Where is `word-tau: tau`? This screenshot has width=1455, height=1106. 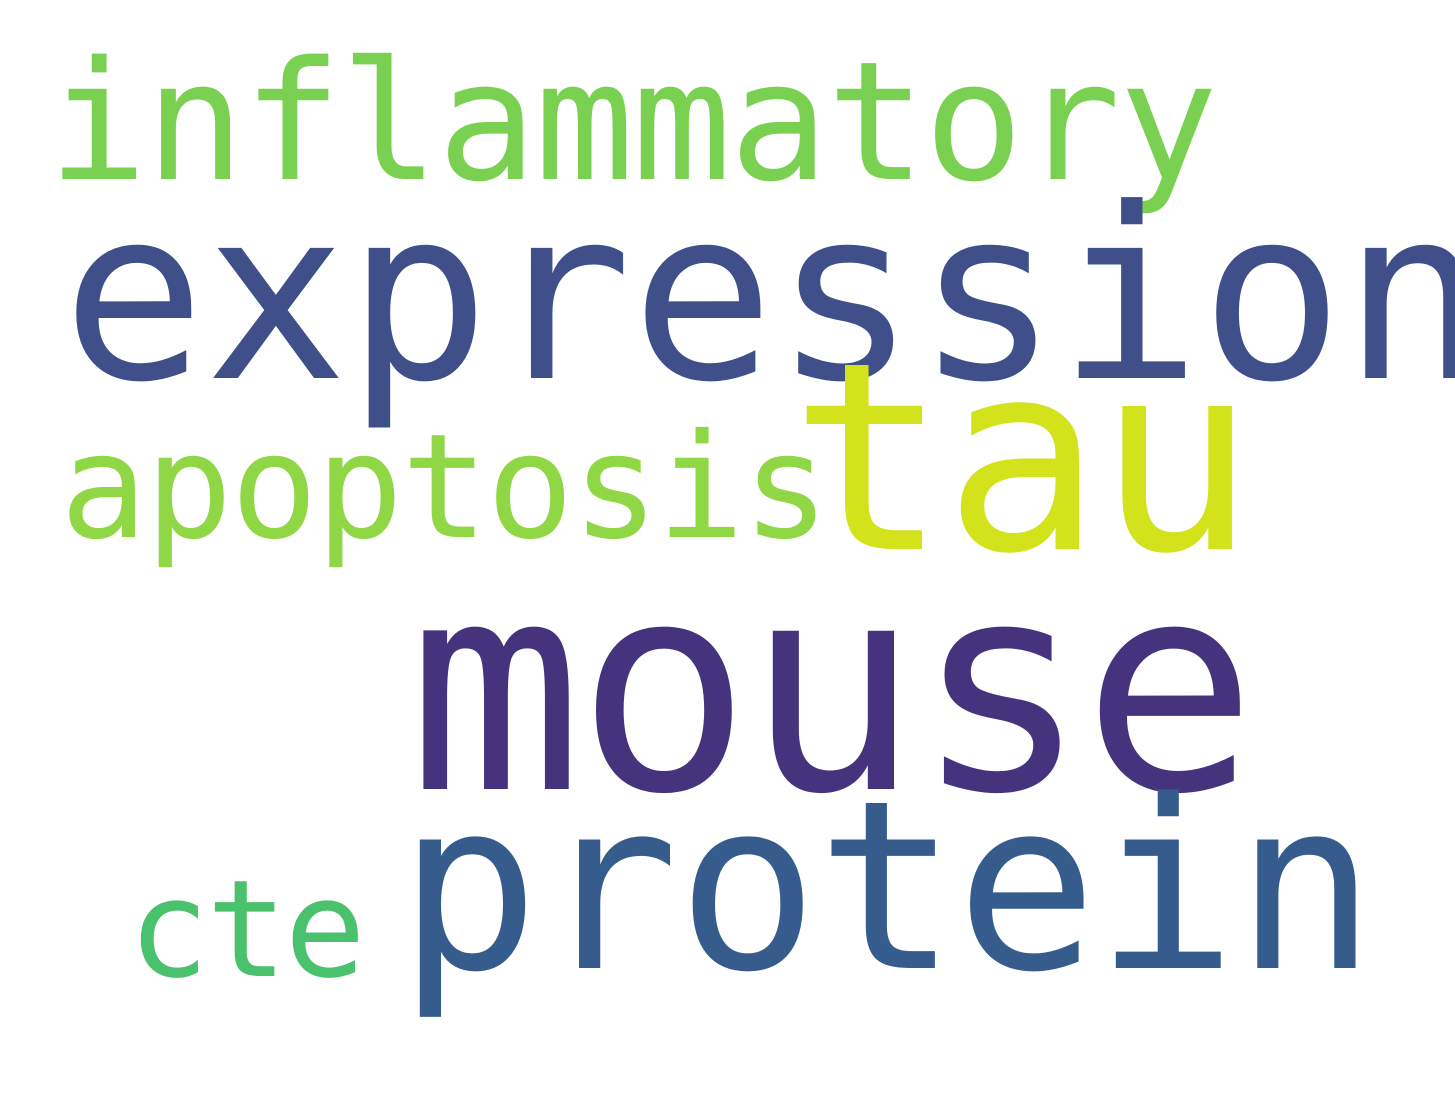
word-tau: tau is located at coordinates (1022, 458).